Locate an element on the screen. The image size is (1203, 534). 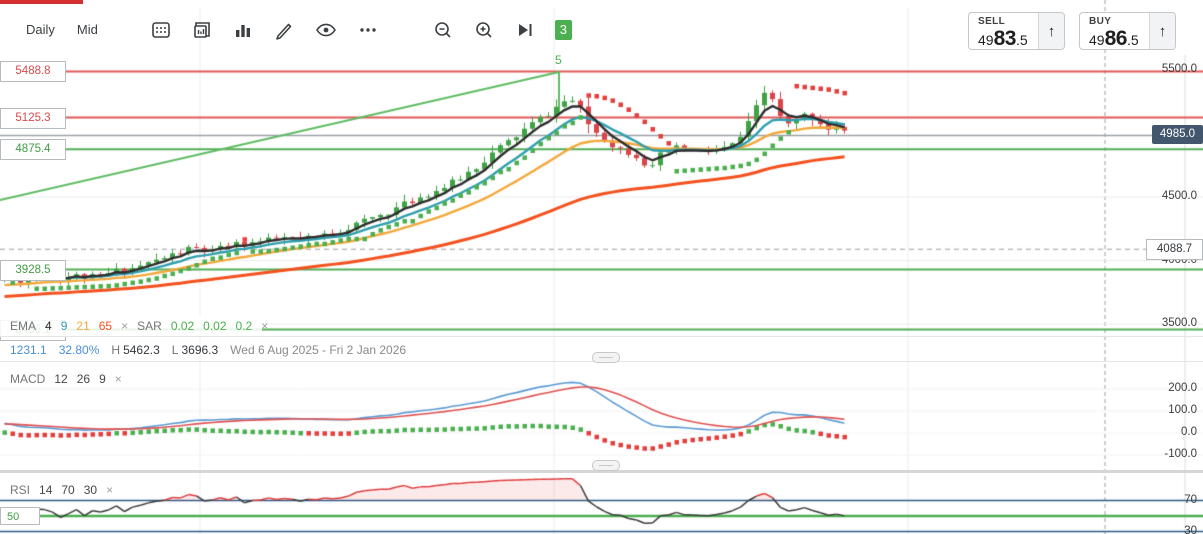
axis-tick-label: 0.0 is located at coordinates (1189, 432).